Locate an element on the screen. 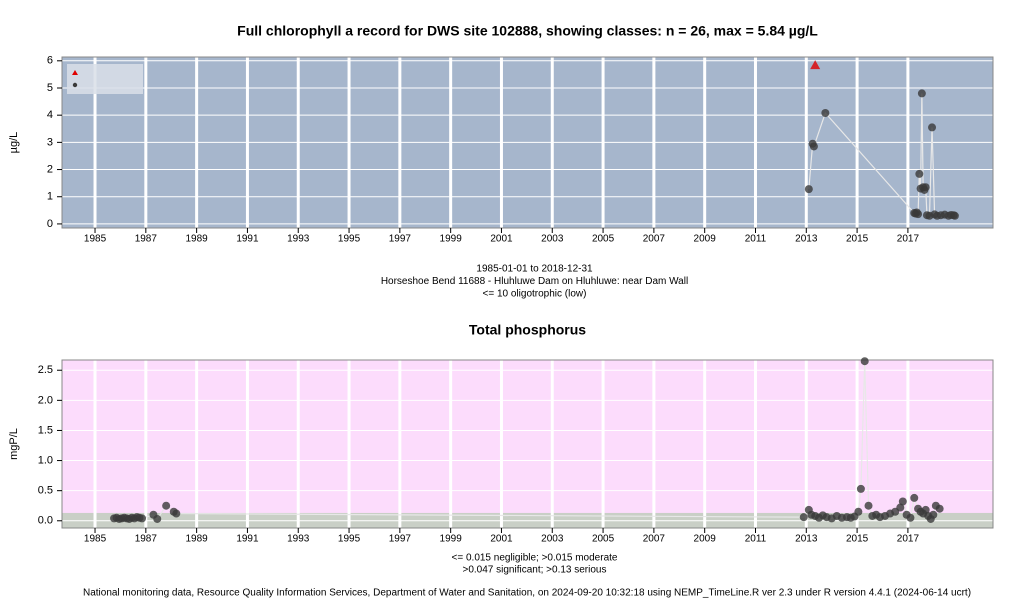  y-tick-label: 6 is located at coordinates (50, 61).